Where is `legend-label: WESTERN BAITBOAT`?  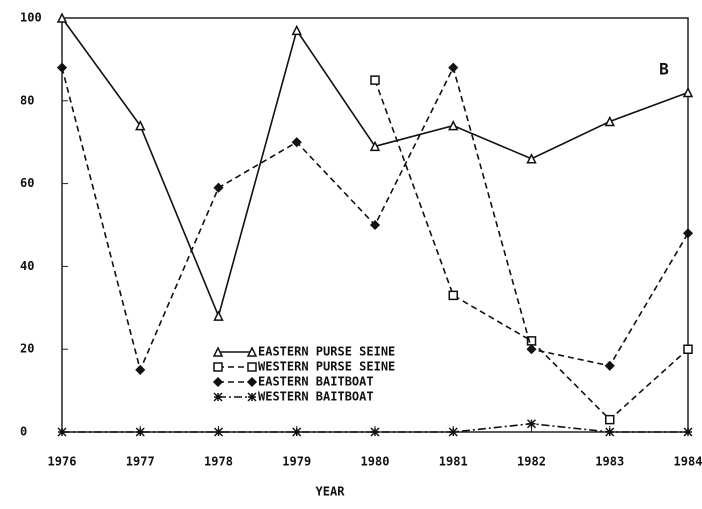
legend-label: WESTERN BAITBOAT is located at coordinates (316, 397).